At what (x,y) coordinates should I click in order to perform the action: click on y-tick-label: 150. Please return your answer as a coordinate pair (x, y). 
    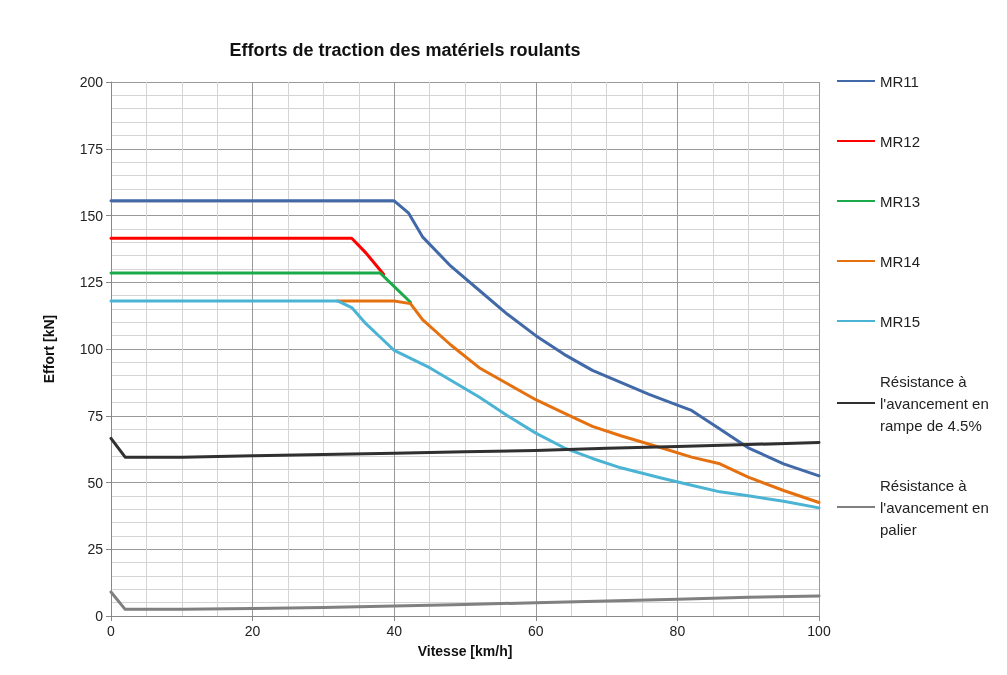
    Looking at the image, I should click on (91, 215).